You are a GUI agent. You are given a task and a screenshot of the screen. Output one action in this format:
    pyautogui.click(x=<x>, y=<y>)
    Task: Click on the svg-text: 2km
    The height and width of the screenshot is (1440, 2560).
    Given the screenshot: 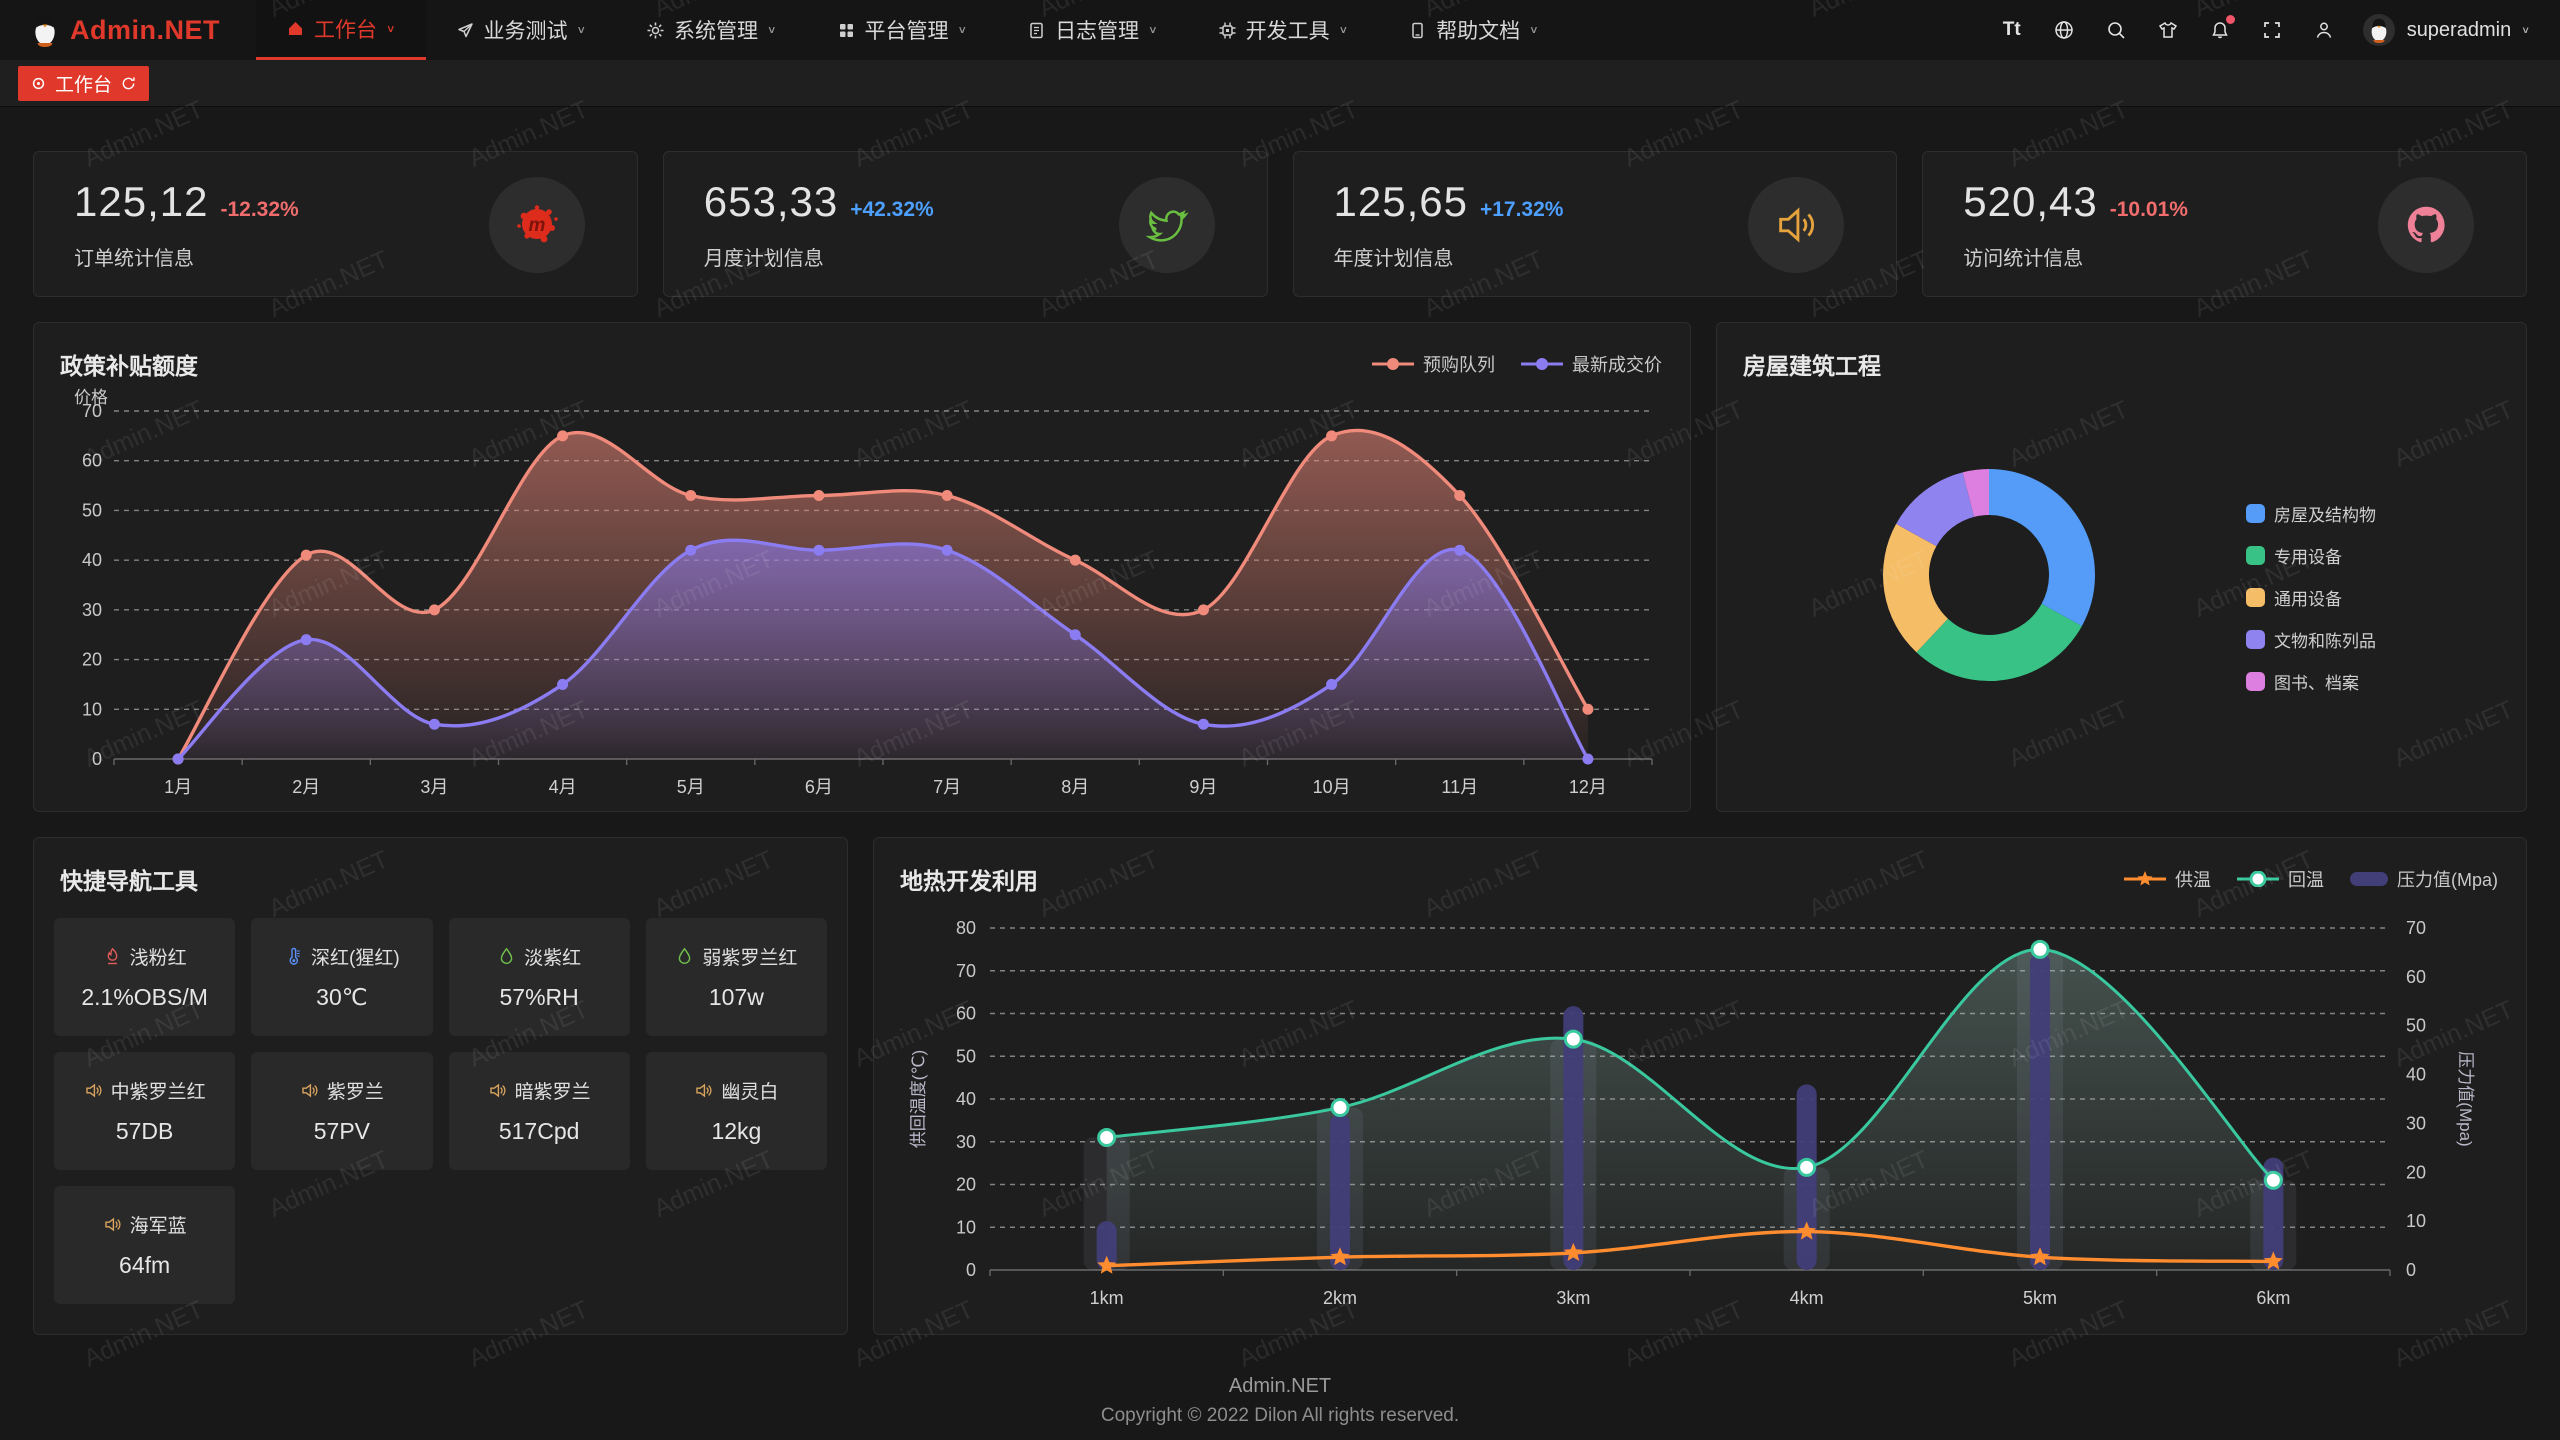 What is the action you would take?
    pyautogui.click(x=1340, y=1298)
    